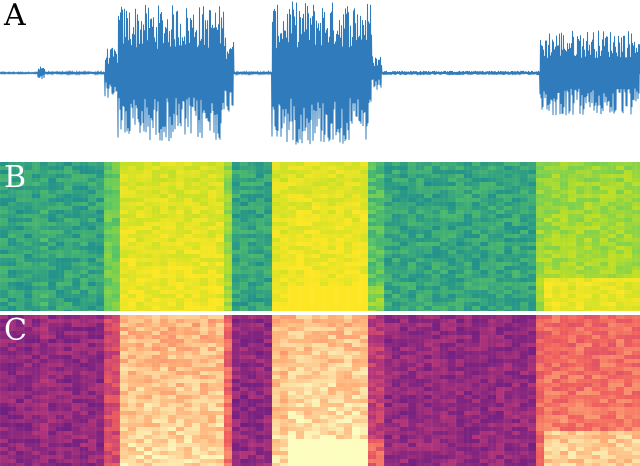 Image resolution: width=640 pixels, height=466 pixels. I want to click on panel-label-c: C, so click(15, 330).